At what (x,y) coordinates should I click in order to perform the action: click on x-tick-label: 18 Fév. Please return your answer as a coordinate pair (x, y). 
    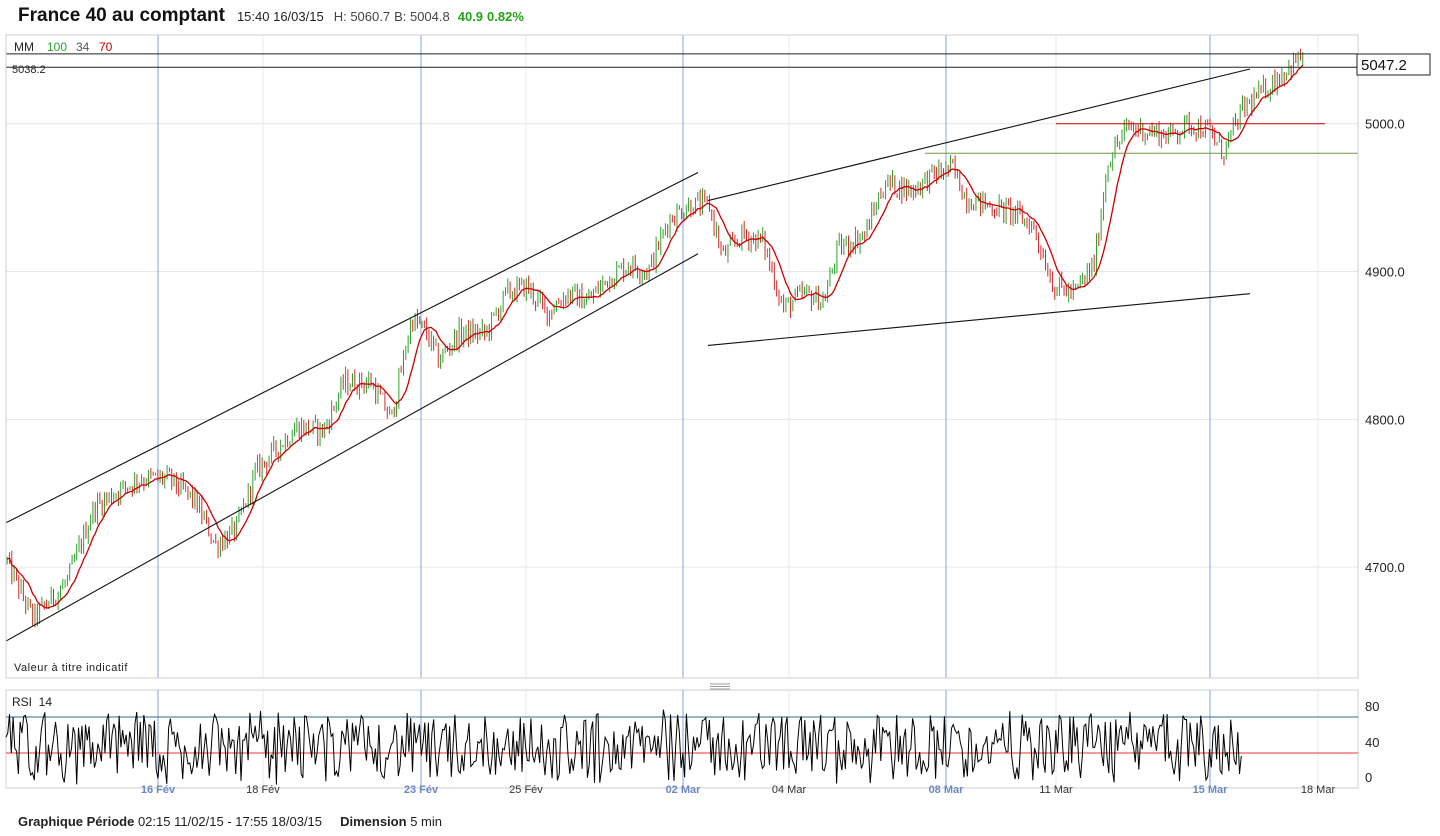
    Looking at the image, I should click on (263, 790).